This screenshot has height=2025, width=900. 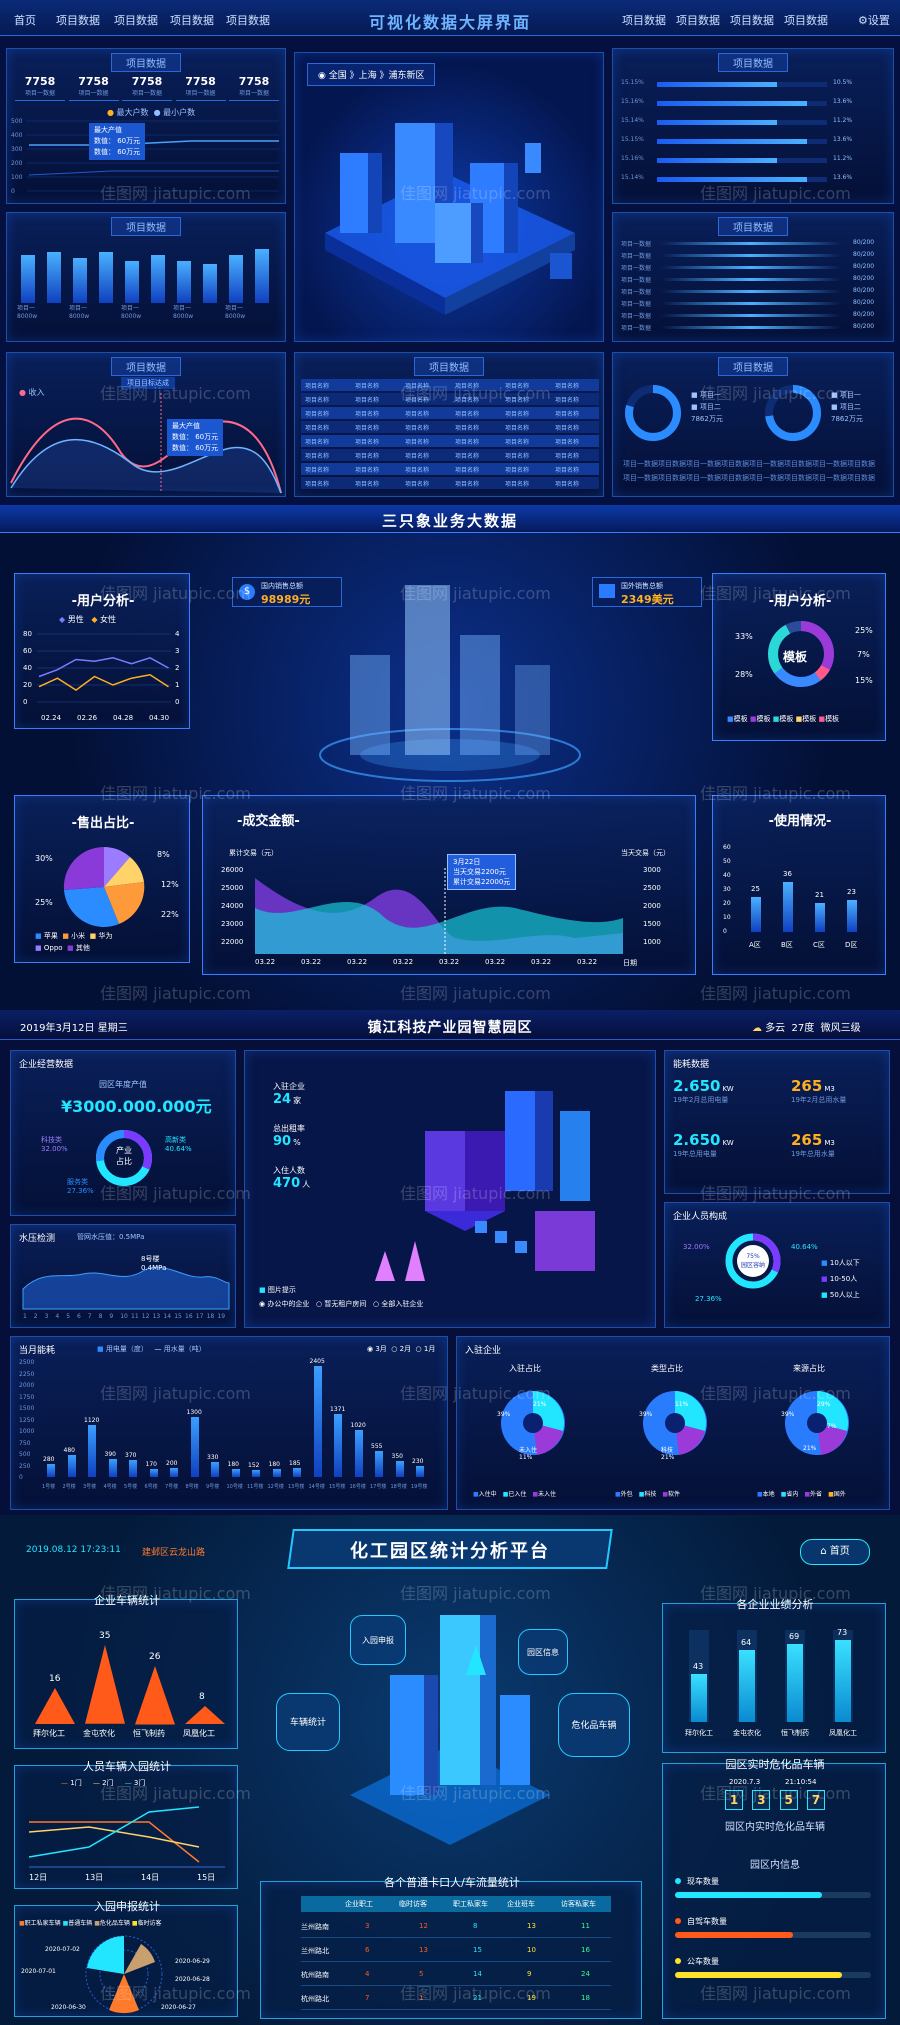 I want to click on settings-button: ⚙设置, so click(x=874, y=20).